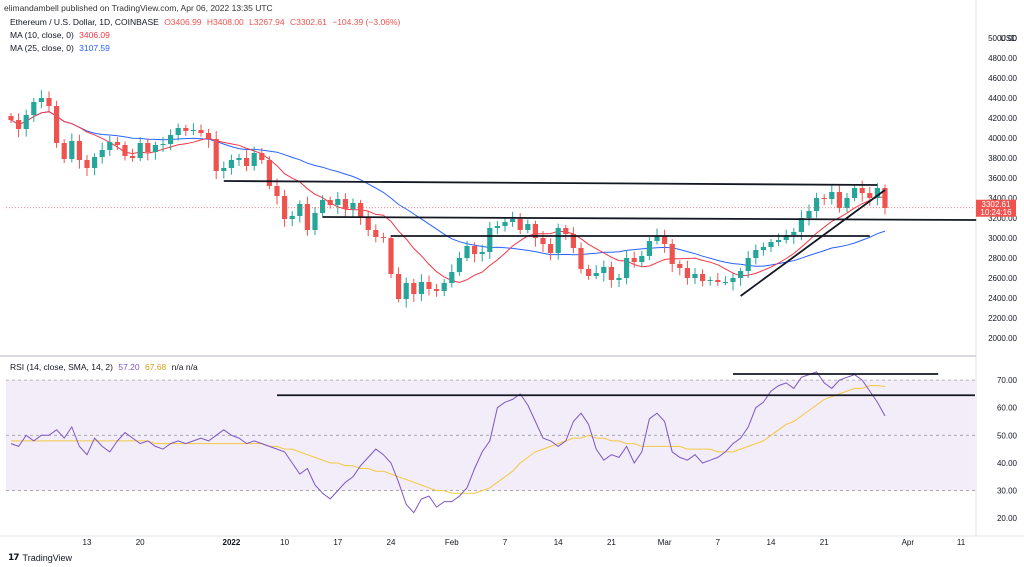 The image size is (1024, 567). Describe the element at coordinates (232, 542) in the screenshot. I see `time-tick-label: 2022` at that location.